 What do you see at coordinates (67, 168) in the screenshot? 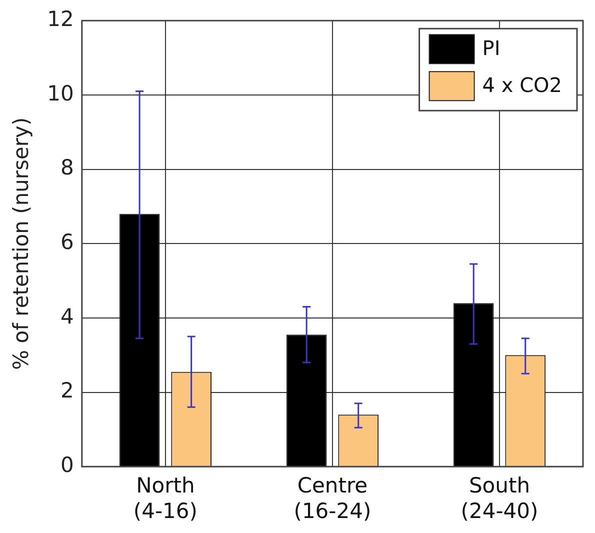
I see `y-tick-label: 8` at bounding box center [67, 168].